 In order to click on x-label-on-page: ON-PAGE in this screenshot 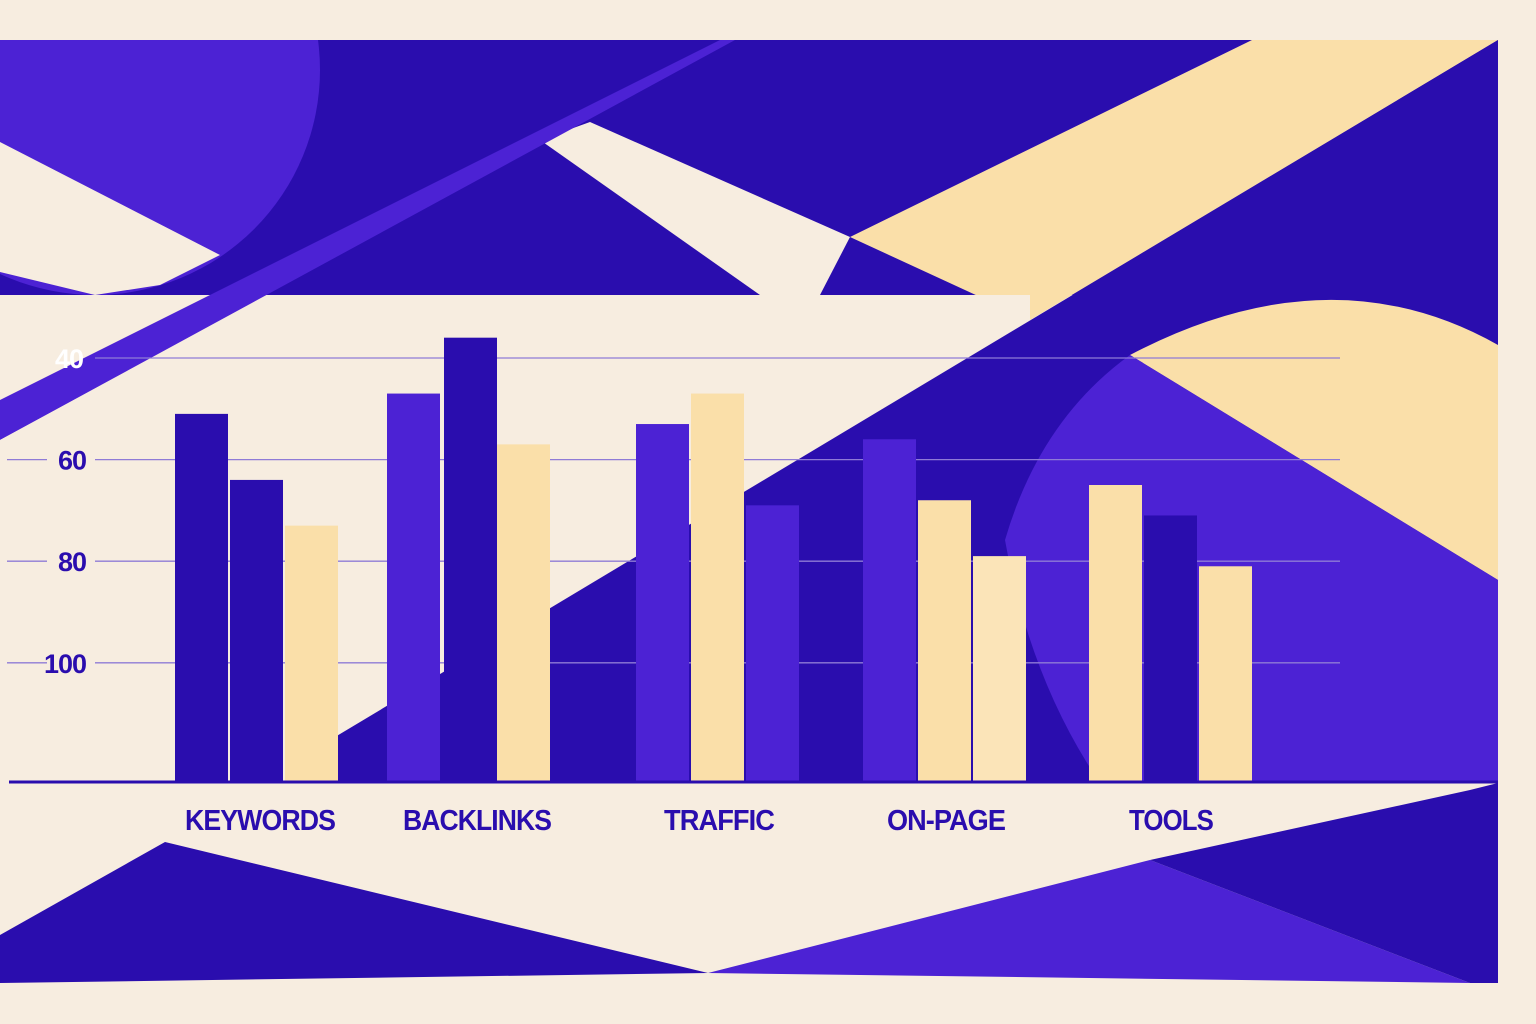, I will do `click(946, 821)`.